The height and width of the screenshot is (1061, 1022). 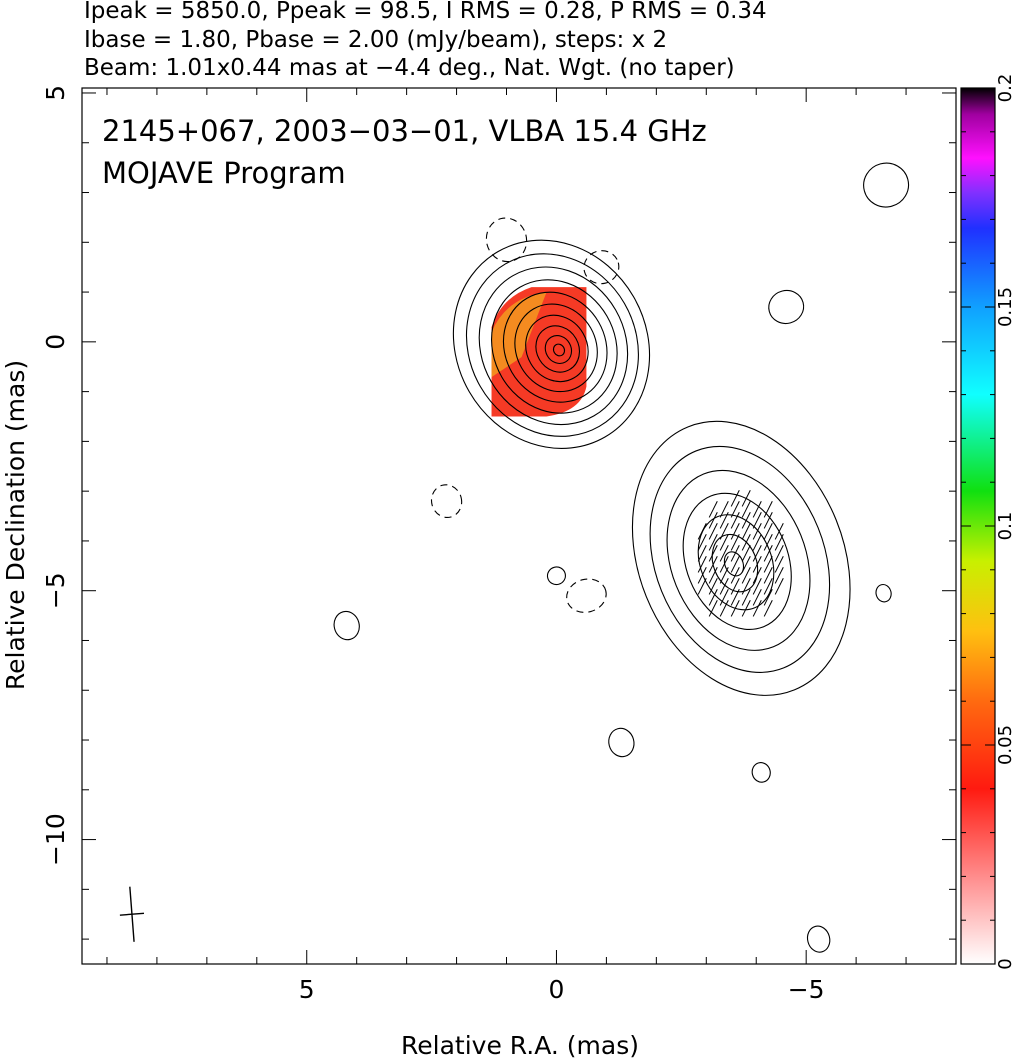 What do you see at coordinates (557, 989) in the screenshot?
I see `x-tick-label: 0` at bounding box center [557, 989].